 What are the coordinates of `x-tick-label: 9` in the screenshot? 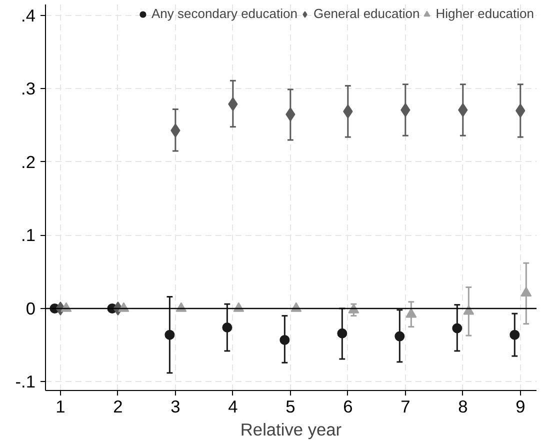 It's located at (521, 406).